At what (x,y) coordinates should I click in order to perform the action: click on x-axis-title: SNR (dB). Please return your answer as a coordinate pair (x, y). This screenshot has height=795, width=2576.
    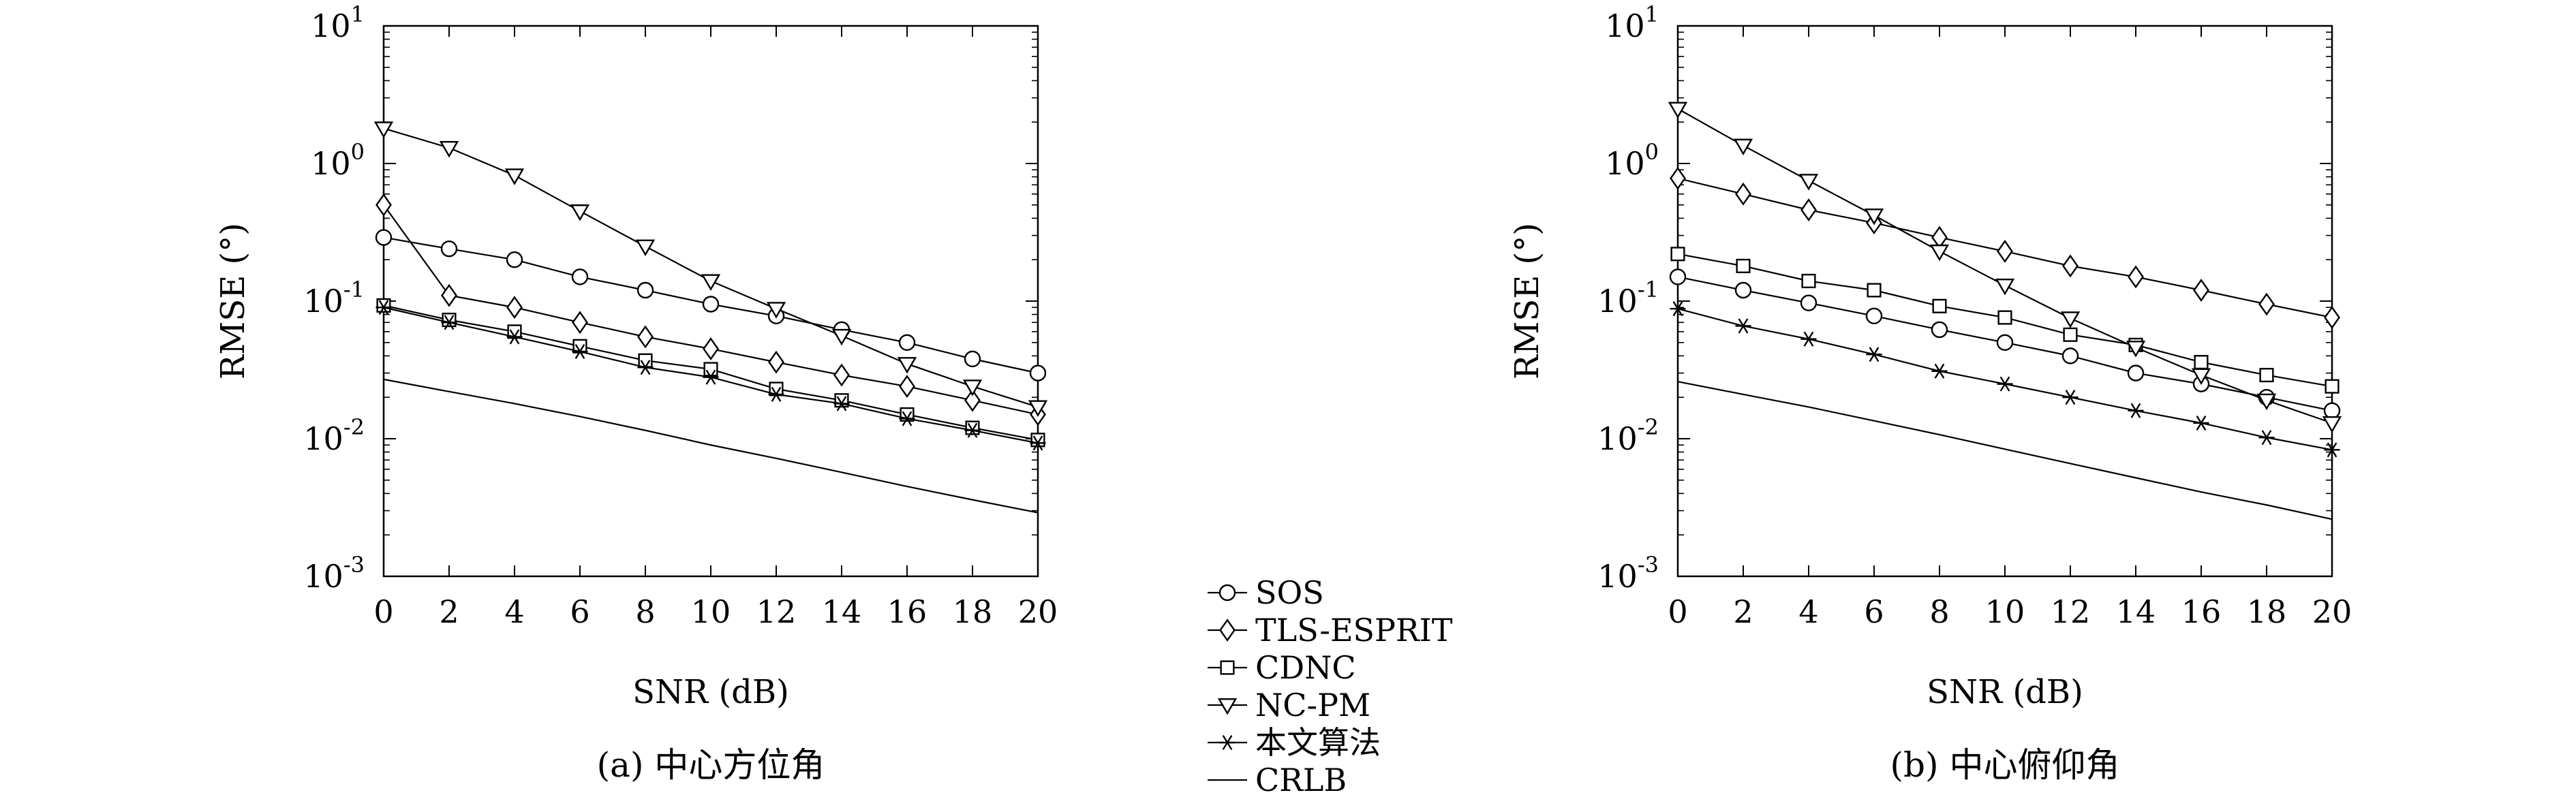
    Looking at the image, I should click on (2005, 692).